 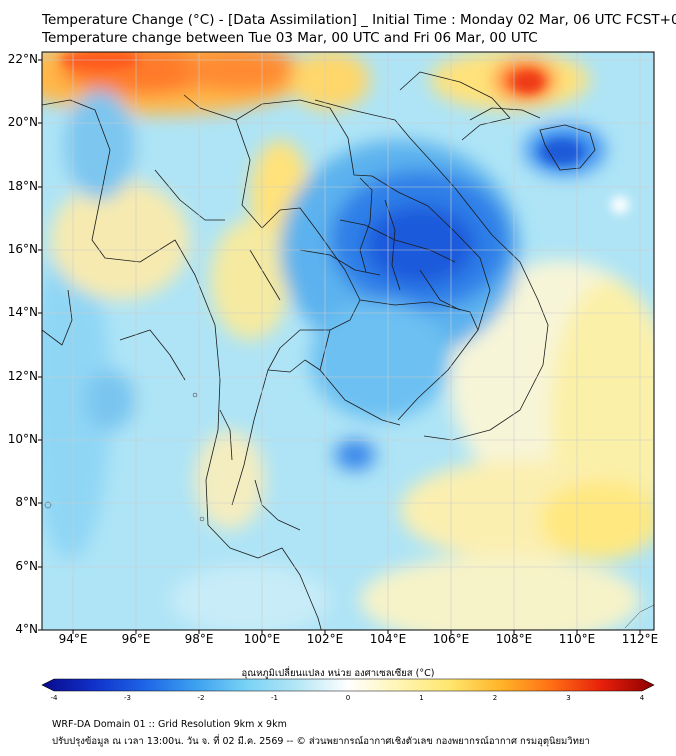 What do you see at coordinates (22, 122) in the screenshot?
I see `lat-label-20n: 20°N` at bounding box center [22, 122].